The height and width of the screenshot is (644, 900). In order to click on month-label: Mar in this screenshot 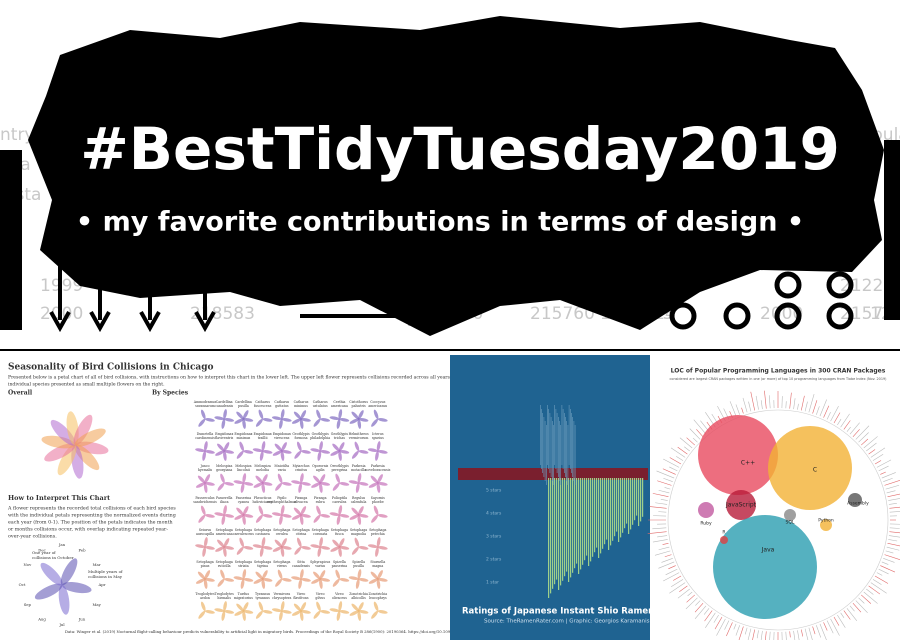, I will do `click(97, 564)`.